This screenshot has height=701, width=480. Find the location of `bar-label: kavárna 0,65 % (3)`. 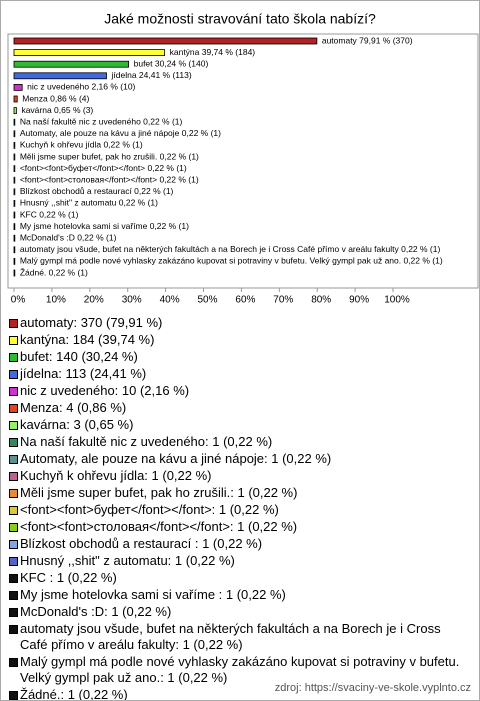

bar-label: kavárna 0,65 % (3) is located at coordinates (57, 110).